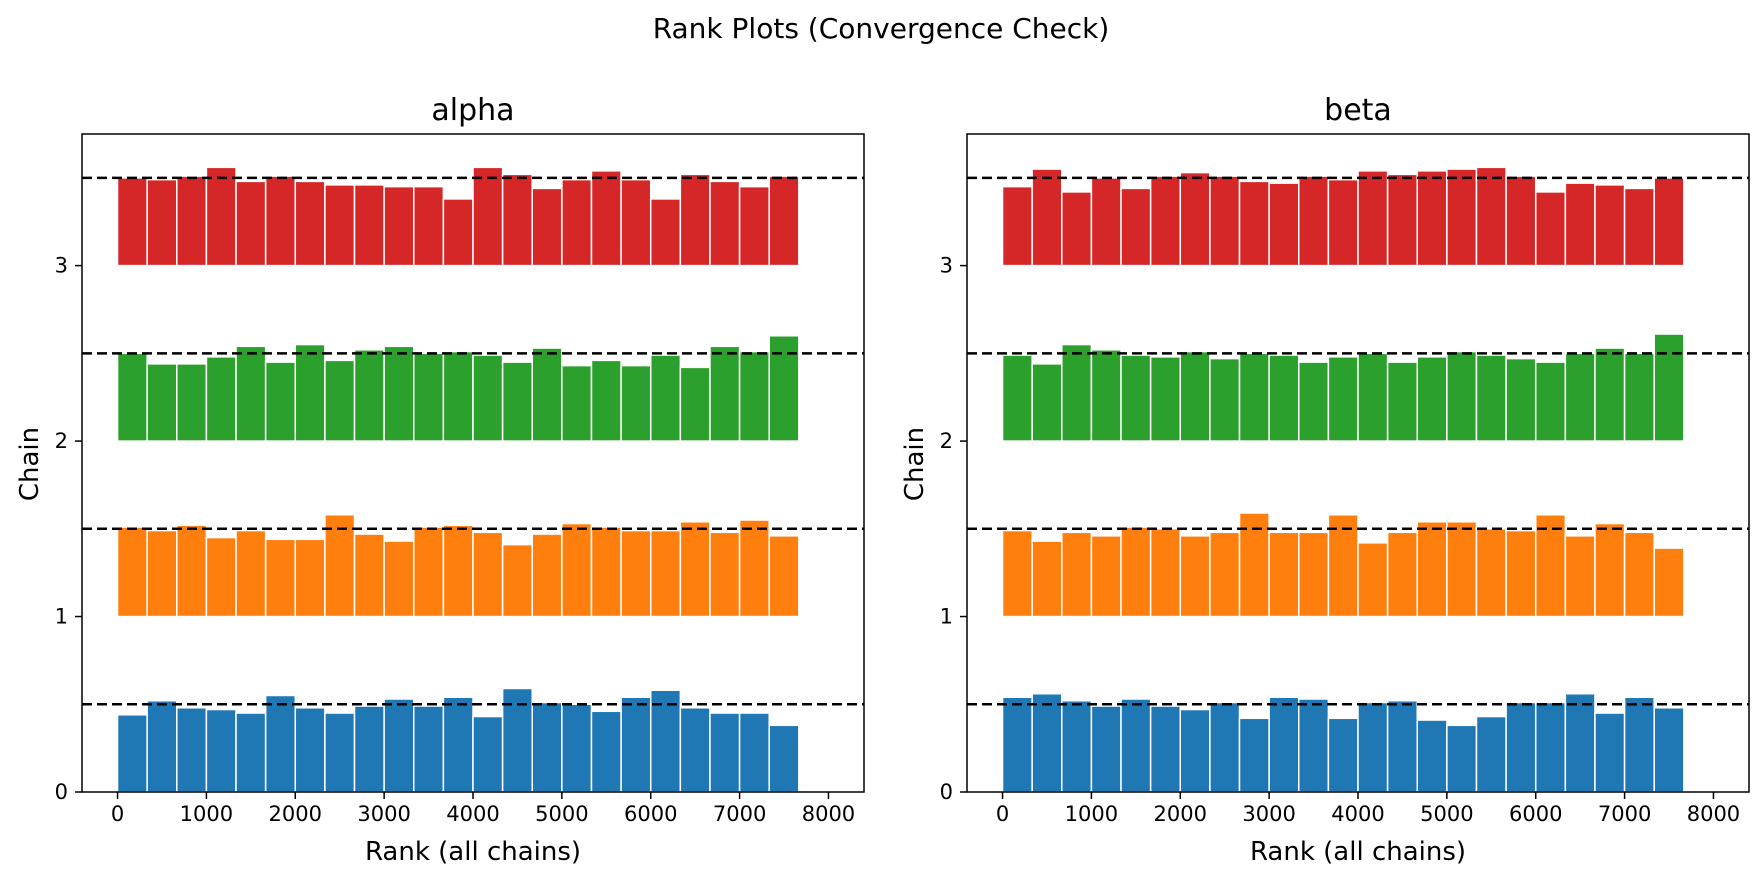 This screenshot has height=881, width=1763. Describe the element at coordinates (61, 266) in the screenshot. I see `alpha-y-tick-label-3: 3` at that location.